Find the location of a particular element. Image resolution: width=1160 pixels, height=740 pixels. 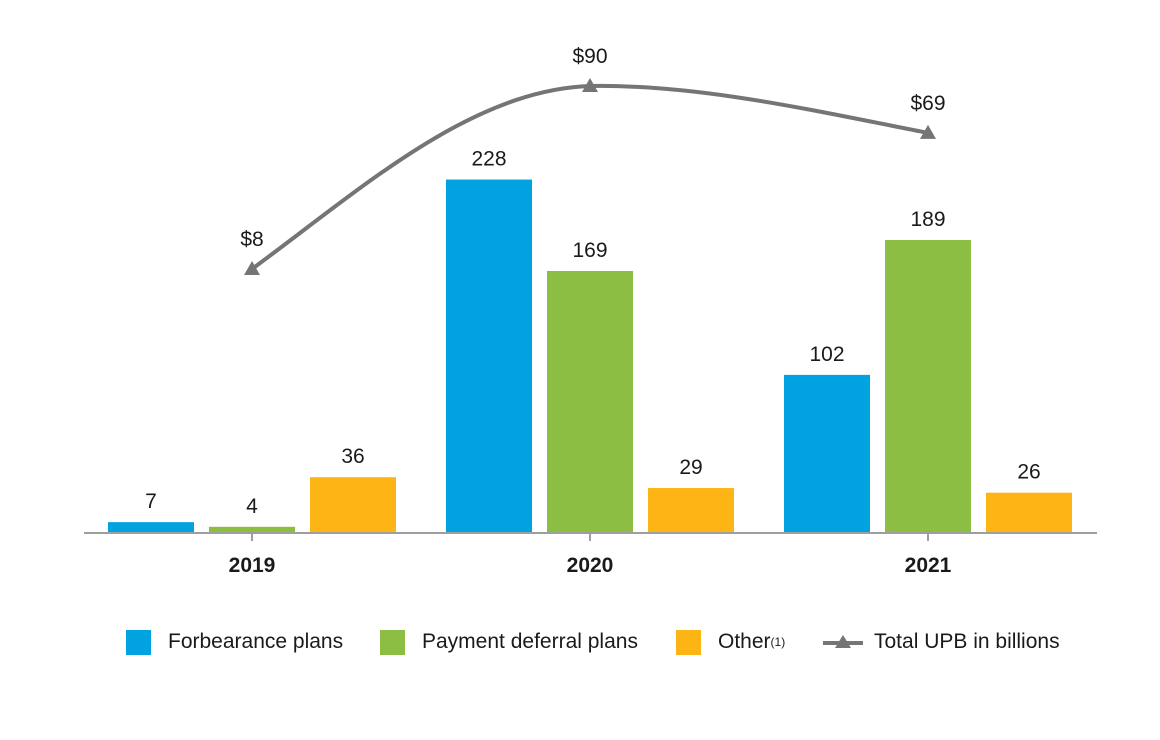

upb-marker-2020 is located at coordinates (590, 85).